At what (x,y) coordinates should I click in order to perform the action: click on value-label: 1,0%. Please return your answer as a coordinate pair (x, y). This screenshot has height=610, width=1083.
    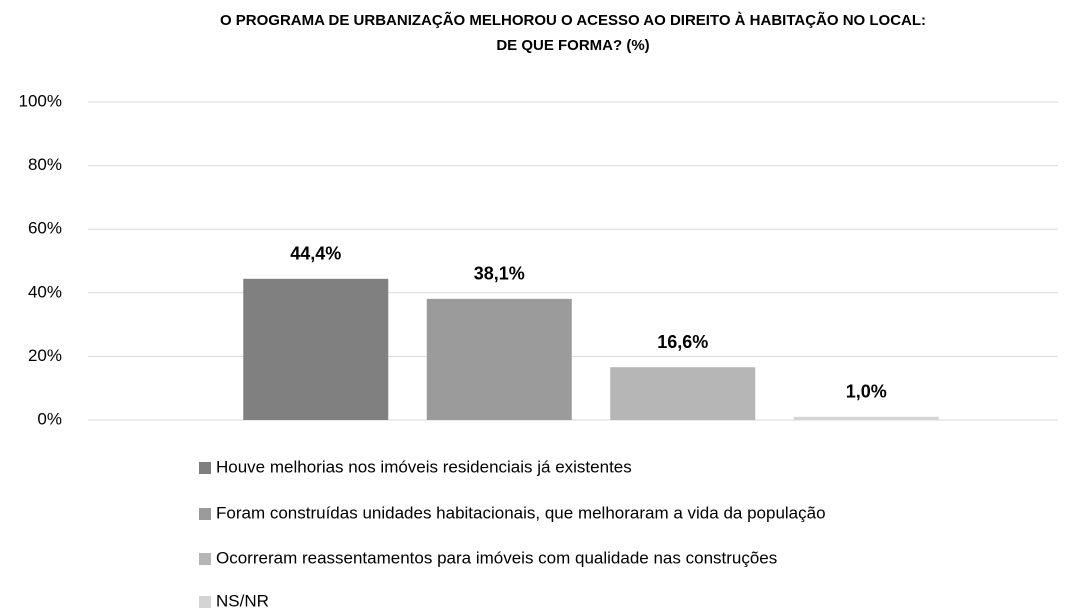
    Looking at the image, I should click on (866, 392).